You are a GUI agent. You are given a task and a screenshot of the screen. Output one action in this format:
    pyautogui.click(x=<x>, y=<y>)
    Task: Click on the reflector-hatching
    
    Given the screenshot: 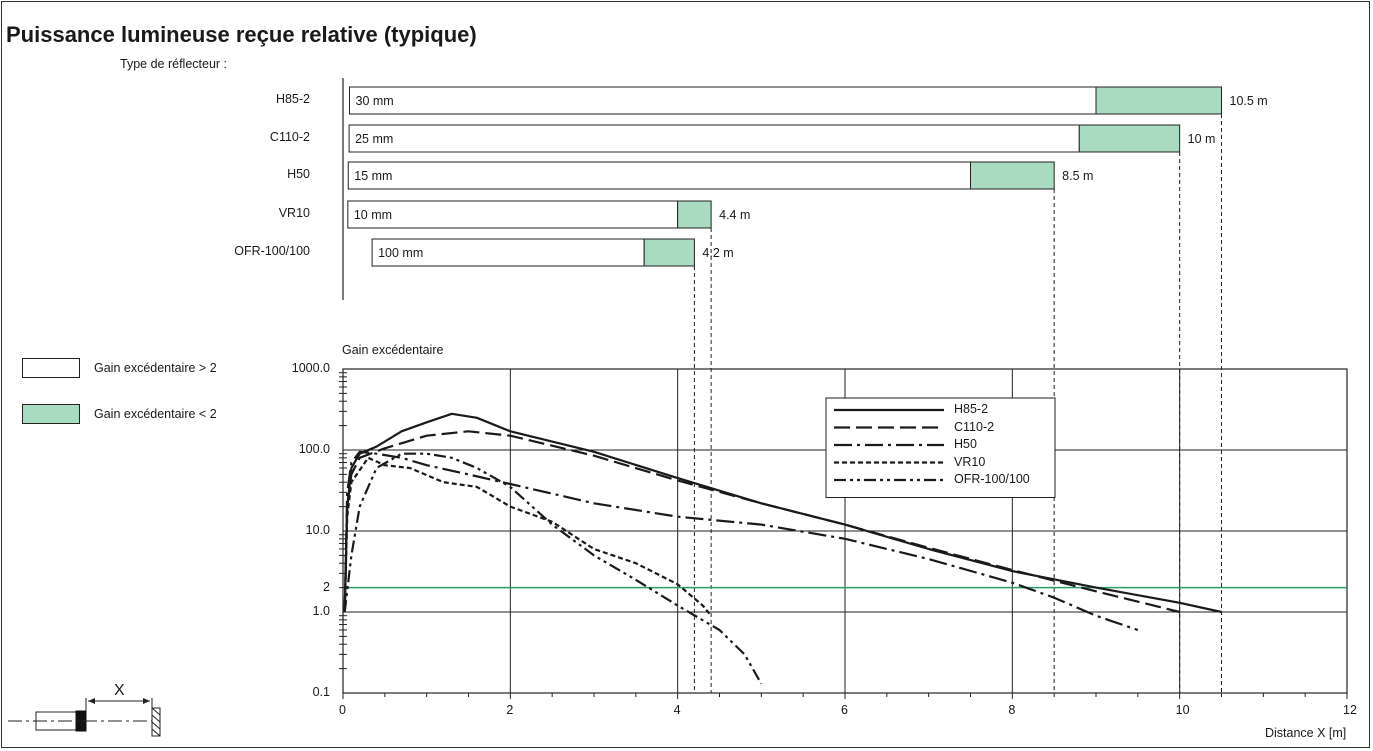 What is the action you would take?
    pyautogui.click(x=156, y=722)
    